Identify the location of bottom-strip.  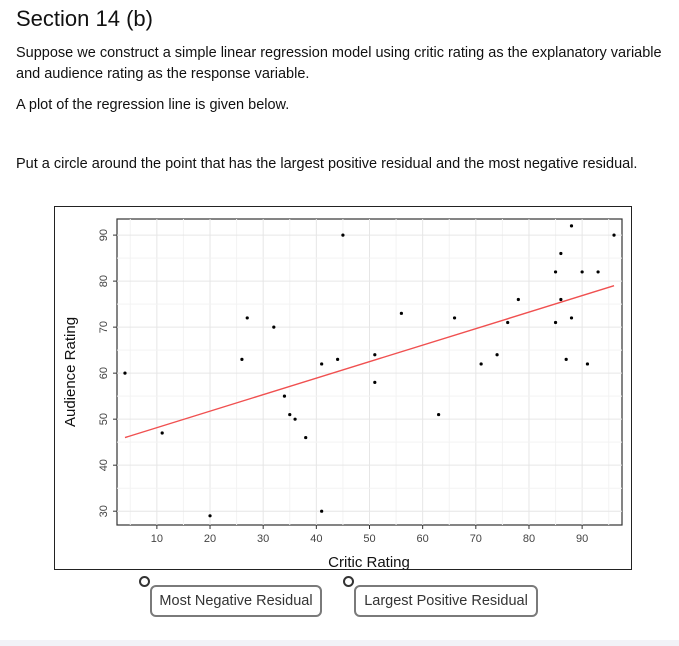
(339, 643).